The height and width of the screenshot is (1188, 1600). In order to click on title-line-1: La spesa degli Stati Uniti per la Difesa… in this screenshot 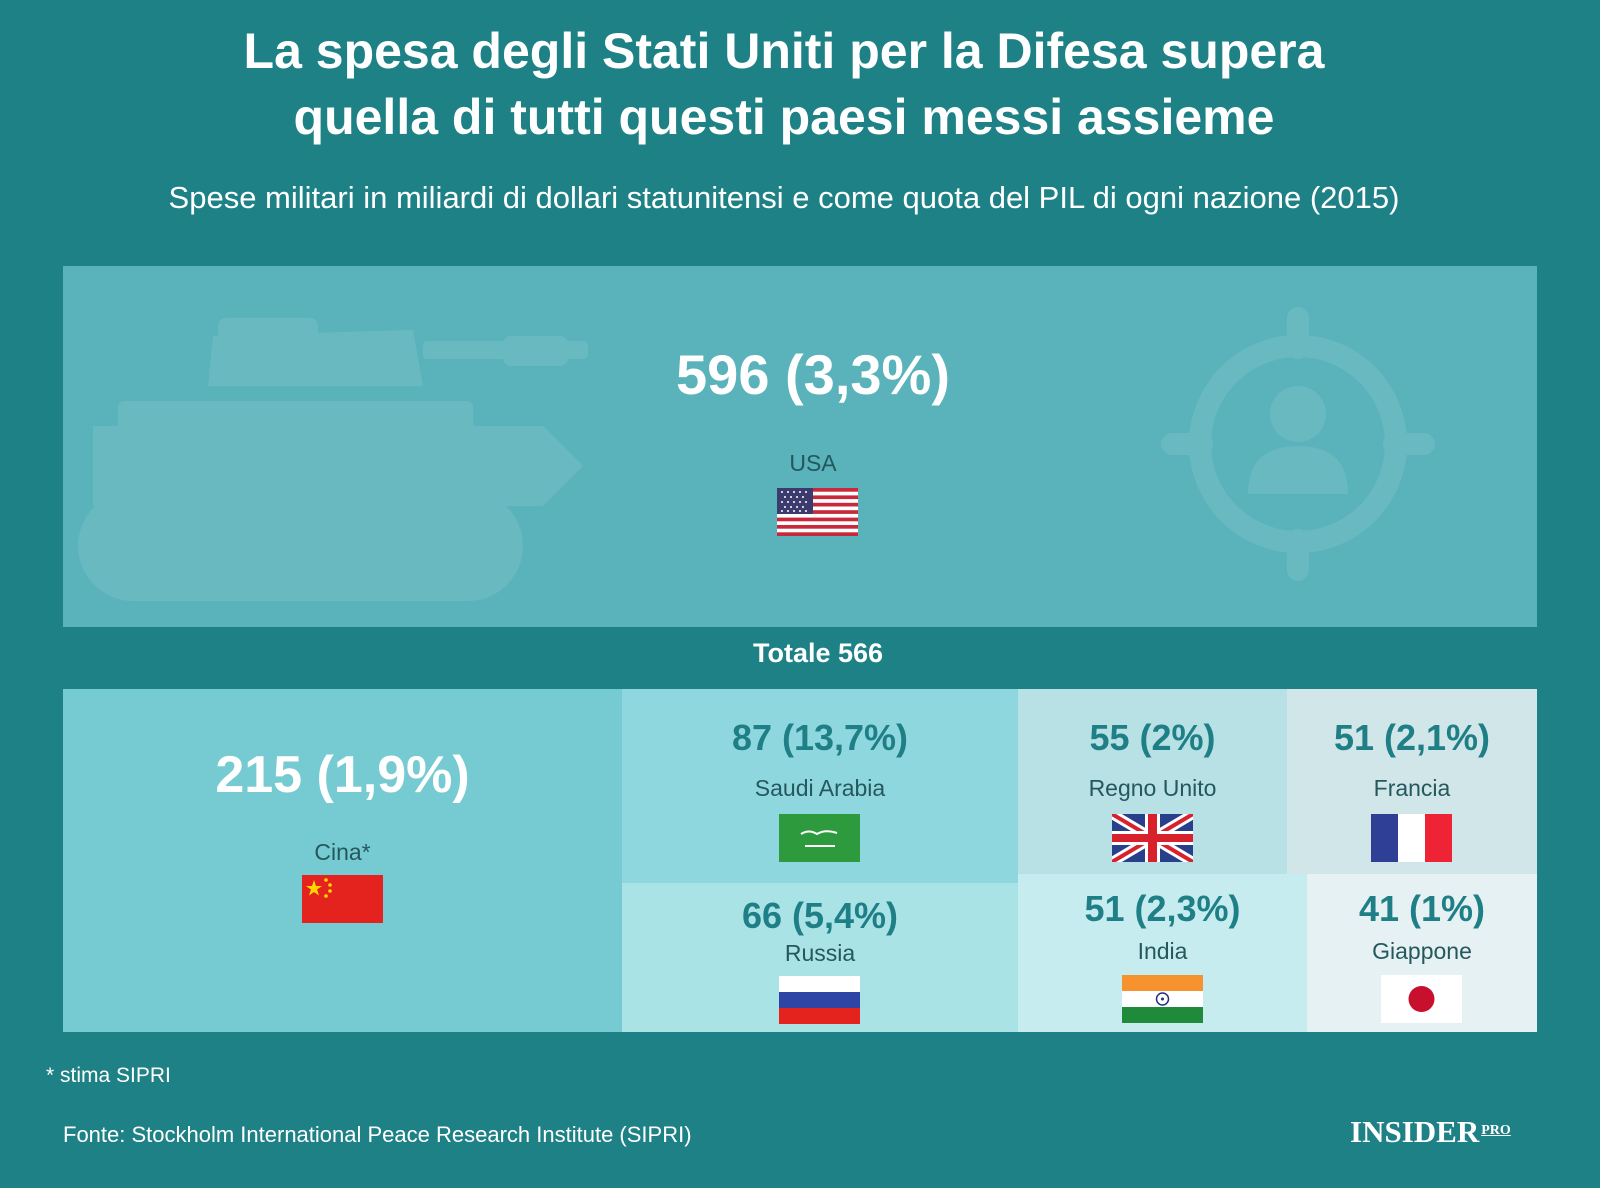, I will do `click(784, 51)`.